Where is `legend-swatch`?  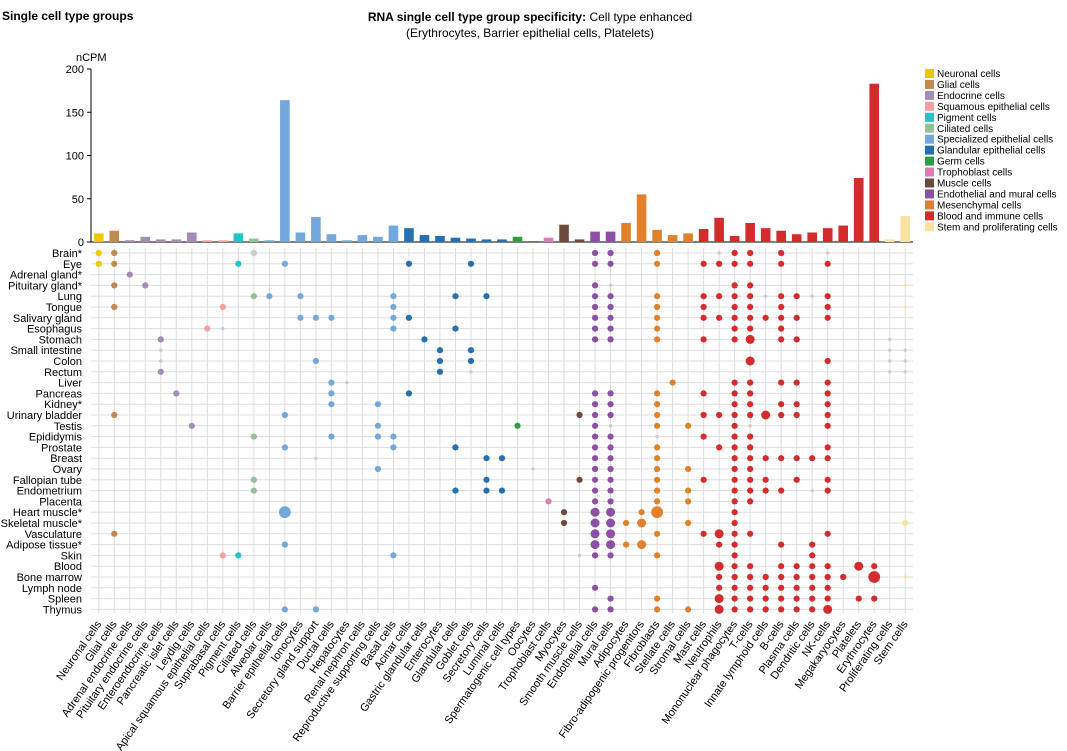
legend-swatch is located at coordinates (929, 216).